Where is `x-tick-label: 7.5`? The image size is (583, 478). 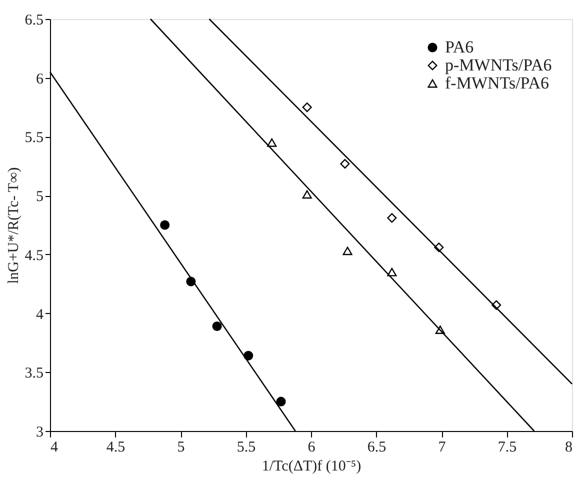 x-tick-label: 7.5 is located at coordinates (507, 448).